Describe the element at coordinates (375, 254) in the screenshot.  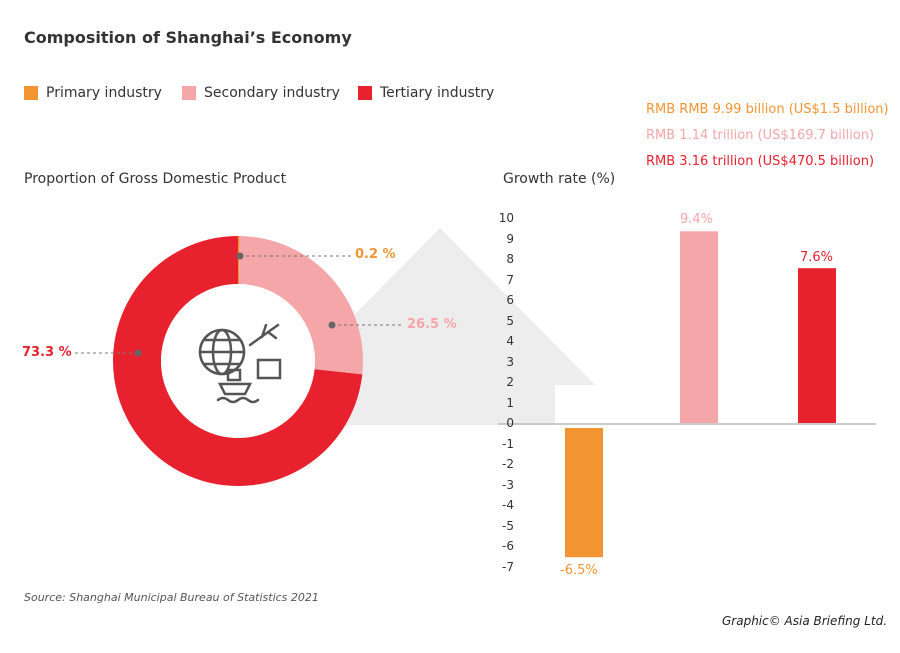
I see `donut-label-primary: 0.2 %` at that location.